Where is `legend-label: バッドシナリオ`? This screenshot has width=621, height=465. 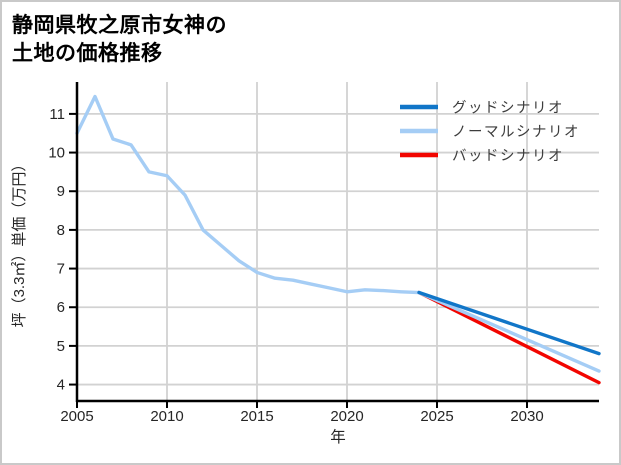
legend-label: バッドシナリオ is located at coordinates (508, 157).